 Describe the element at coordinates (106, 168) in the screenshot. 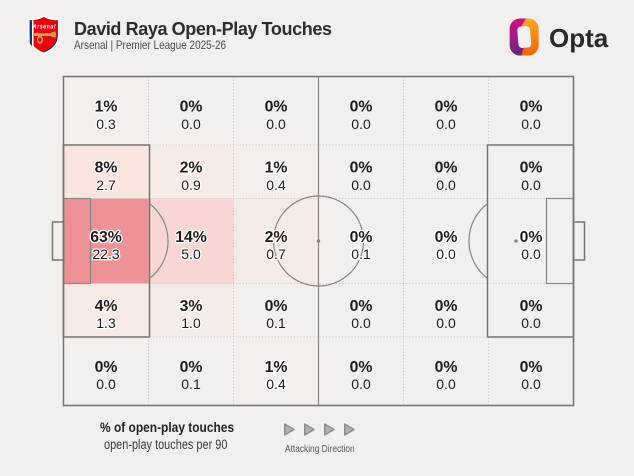

I see `svg-text: 8%` at that location.